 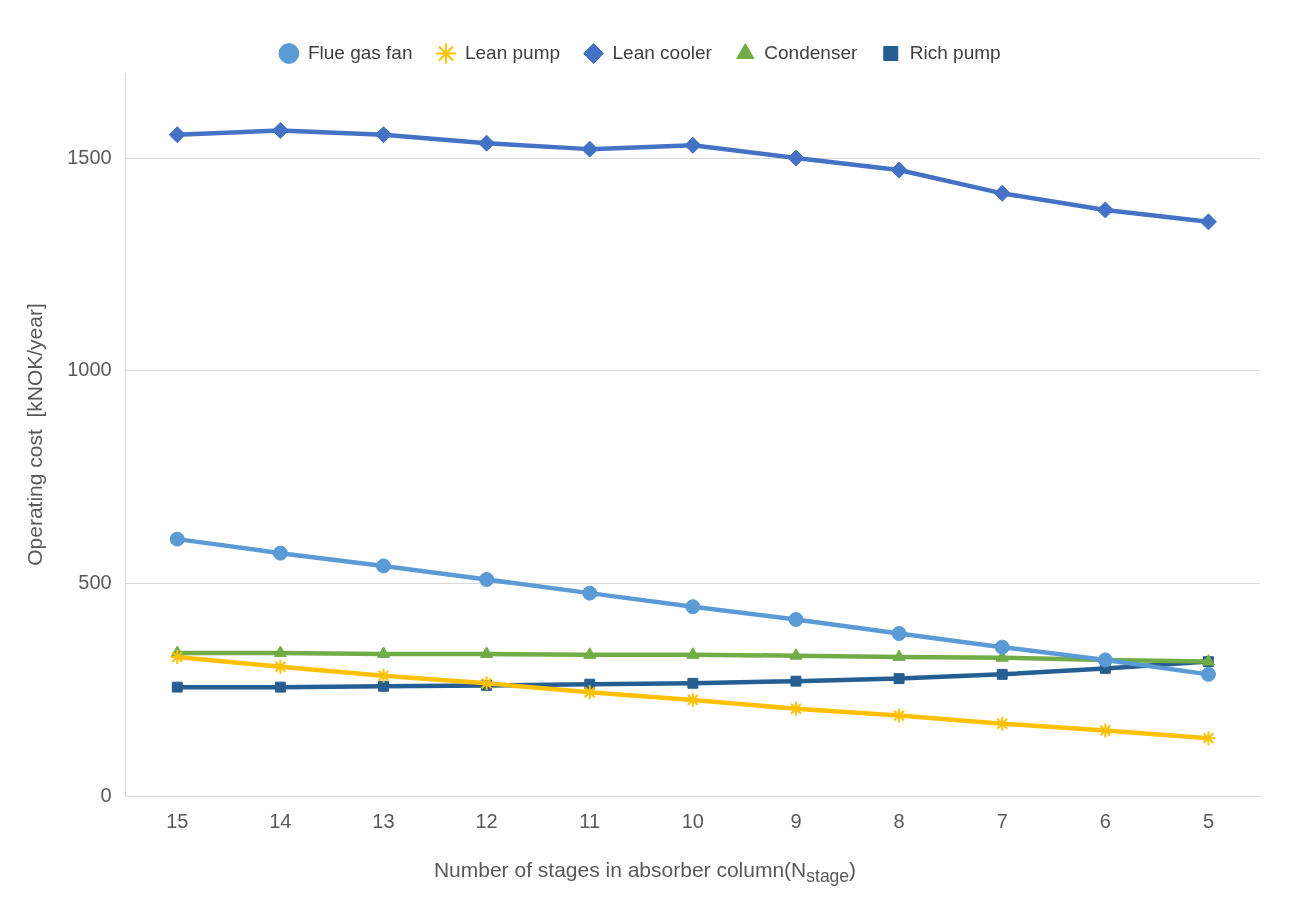 What do you see at coordinates (811, 52) in the screenshot?
I see `legend-label: Condenser` at bounding box center [811, 52].